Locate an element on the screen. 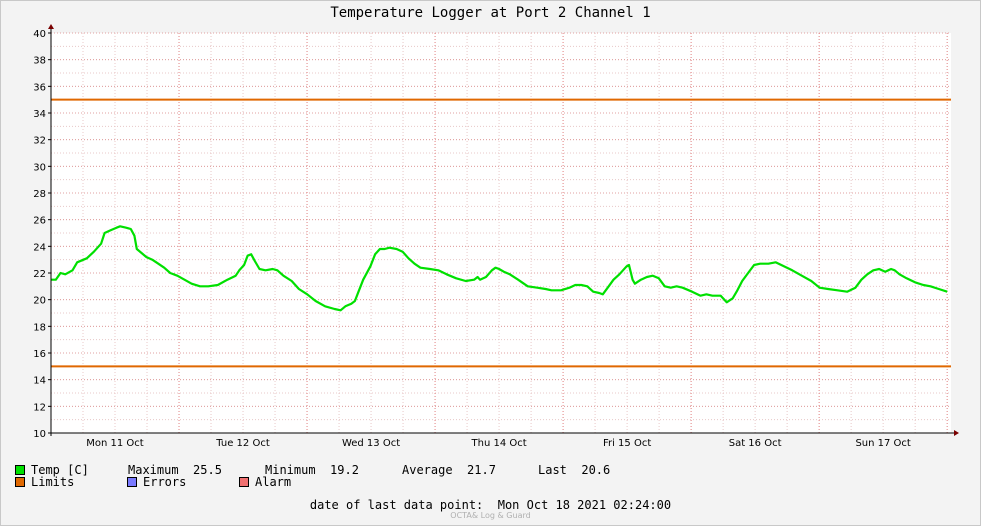 Image resolution: width=981 pixels, height=526 pixels. stat-last: Last 20.6 is located at coordinates (574, 470).